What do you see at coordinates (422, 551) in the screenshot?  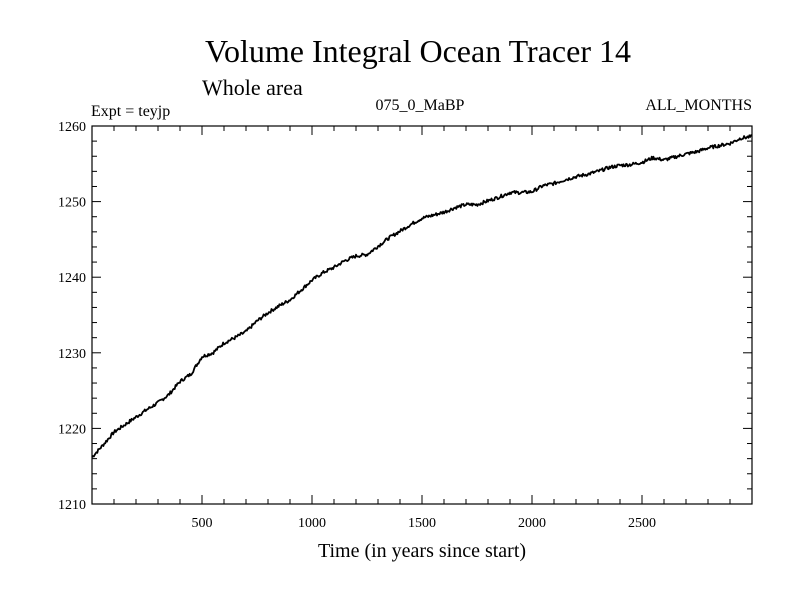 I see `x-axis-label: Time (in years since start)` at bounding box center [422, 551].